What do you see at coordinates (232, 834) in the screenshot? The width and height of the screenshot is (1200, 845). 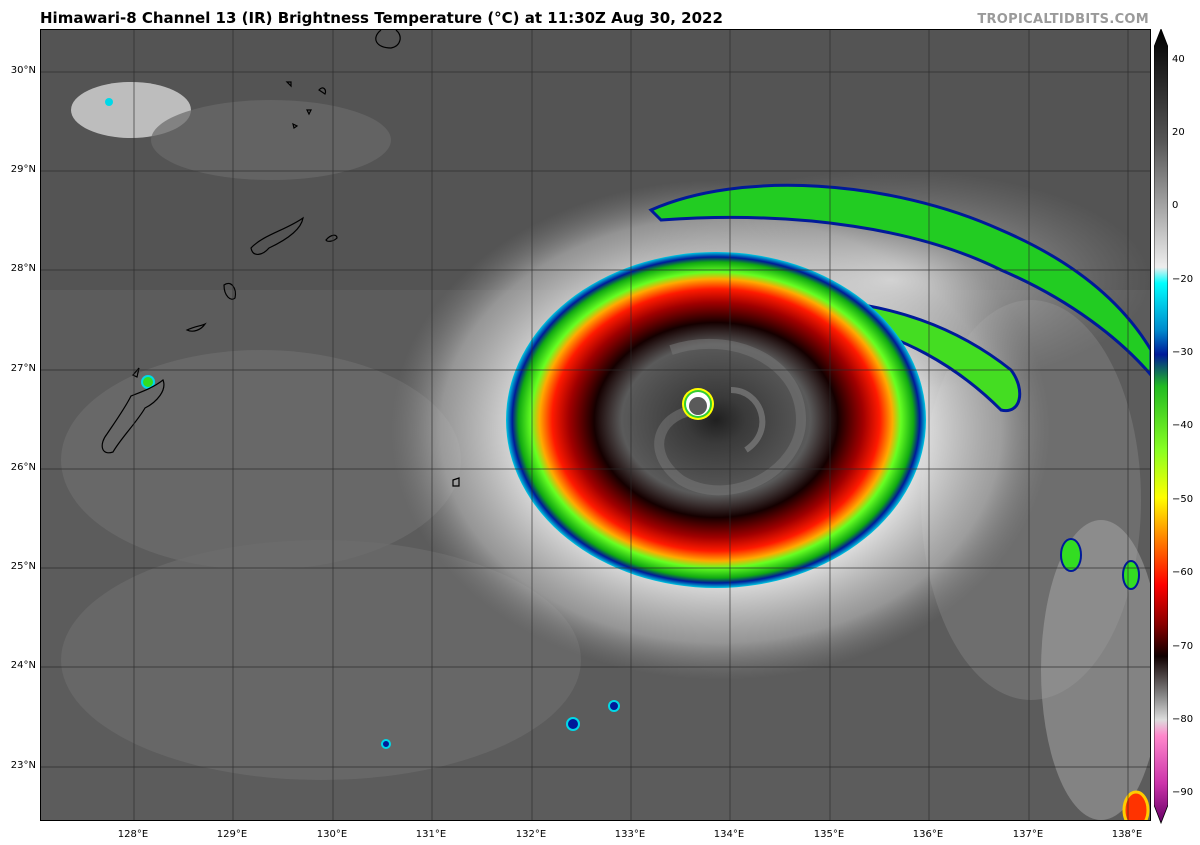 I see `lon-label-129e: 129°E` at bounding box center [232, 834].